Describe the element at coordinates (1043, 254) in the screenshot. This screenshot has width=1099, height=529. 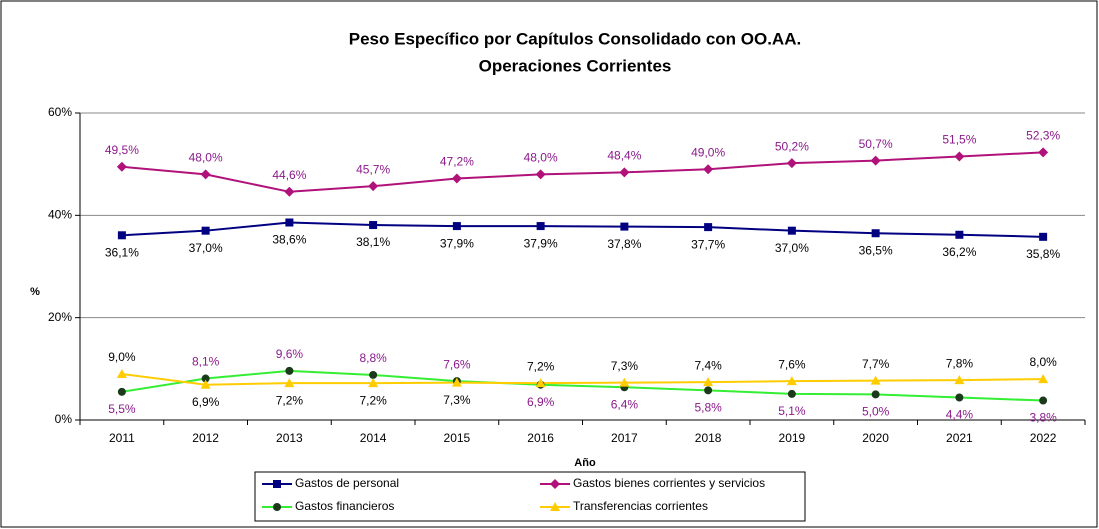
I see `data-label: 35,8%` at that location.